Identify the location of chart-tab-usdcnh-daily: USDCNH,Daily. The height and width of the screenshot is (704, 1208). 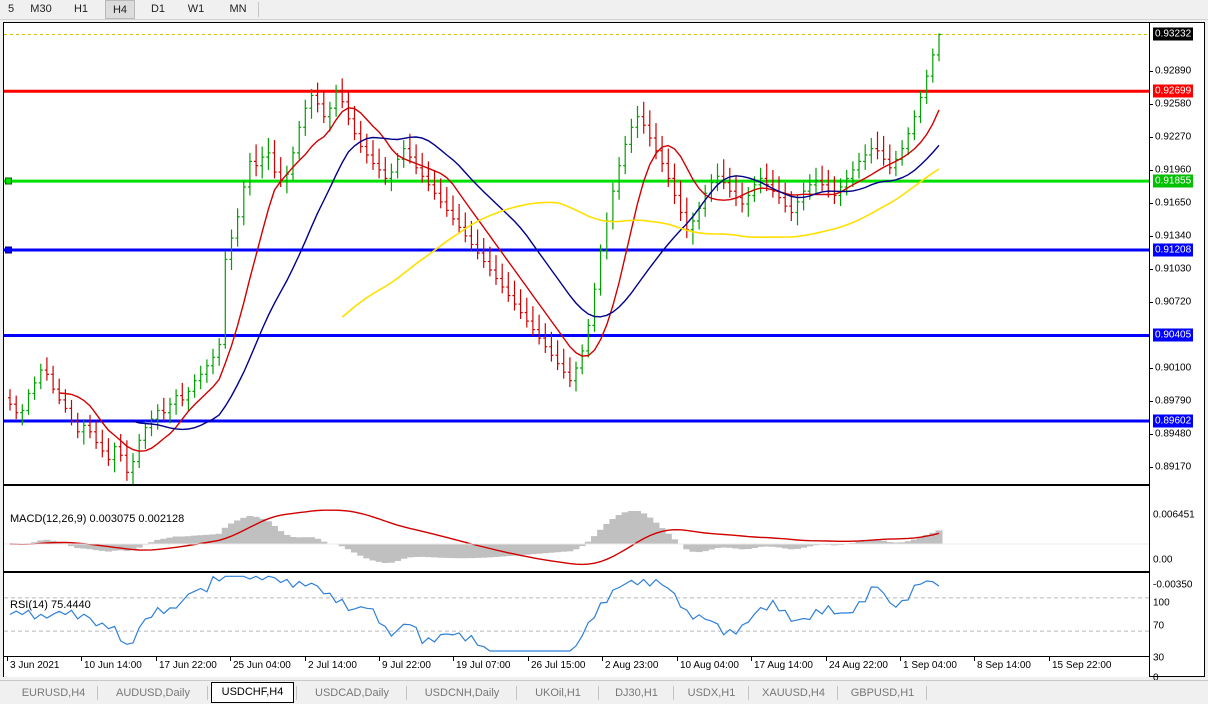
(462, 693).